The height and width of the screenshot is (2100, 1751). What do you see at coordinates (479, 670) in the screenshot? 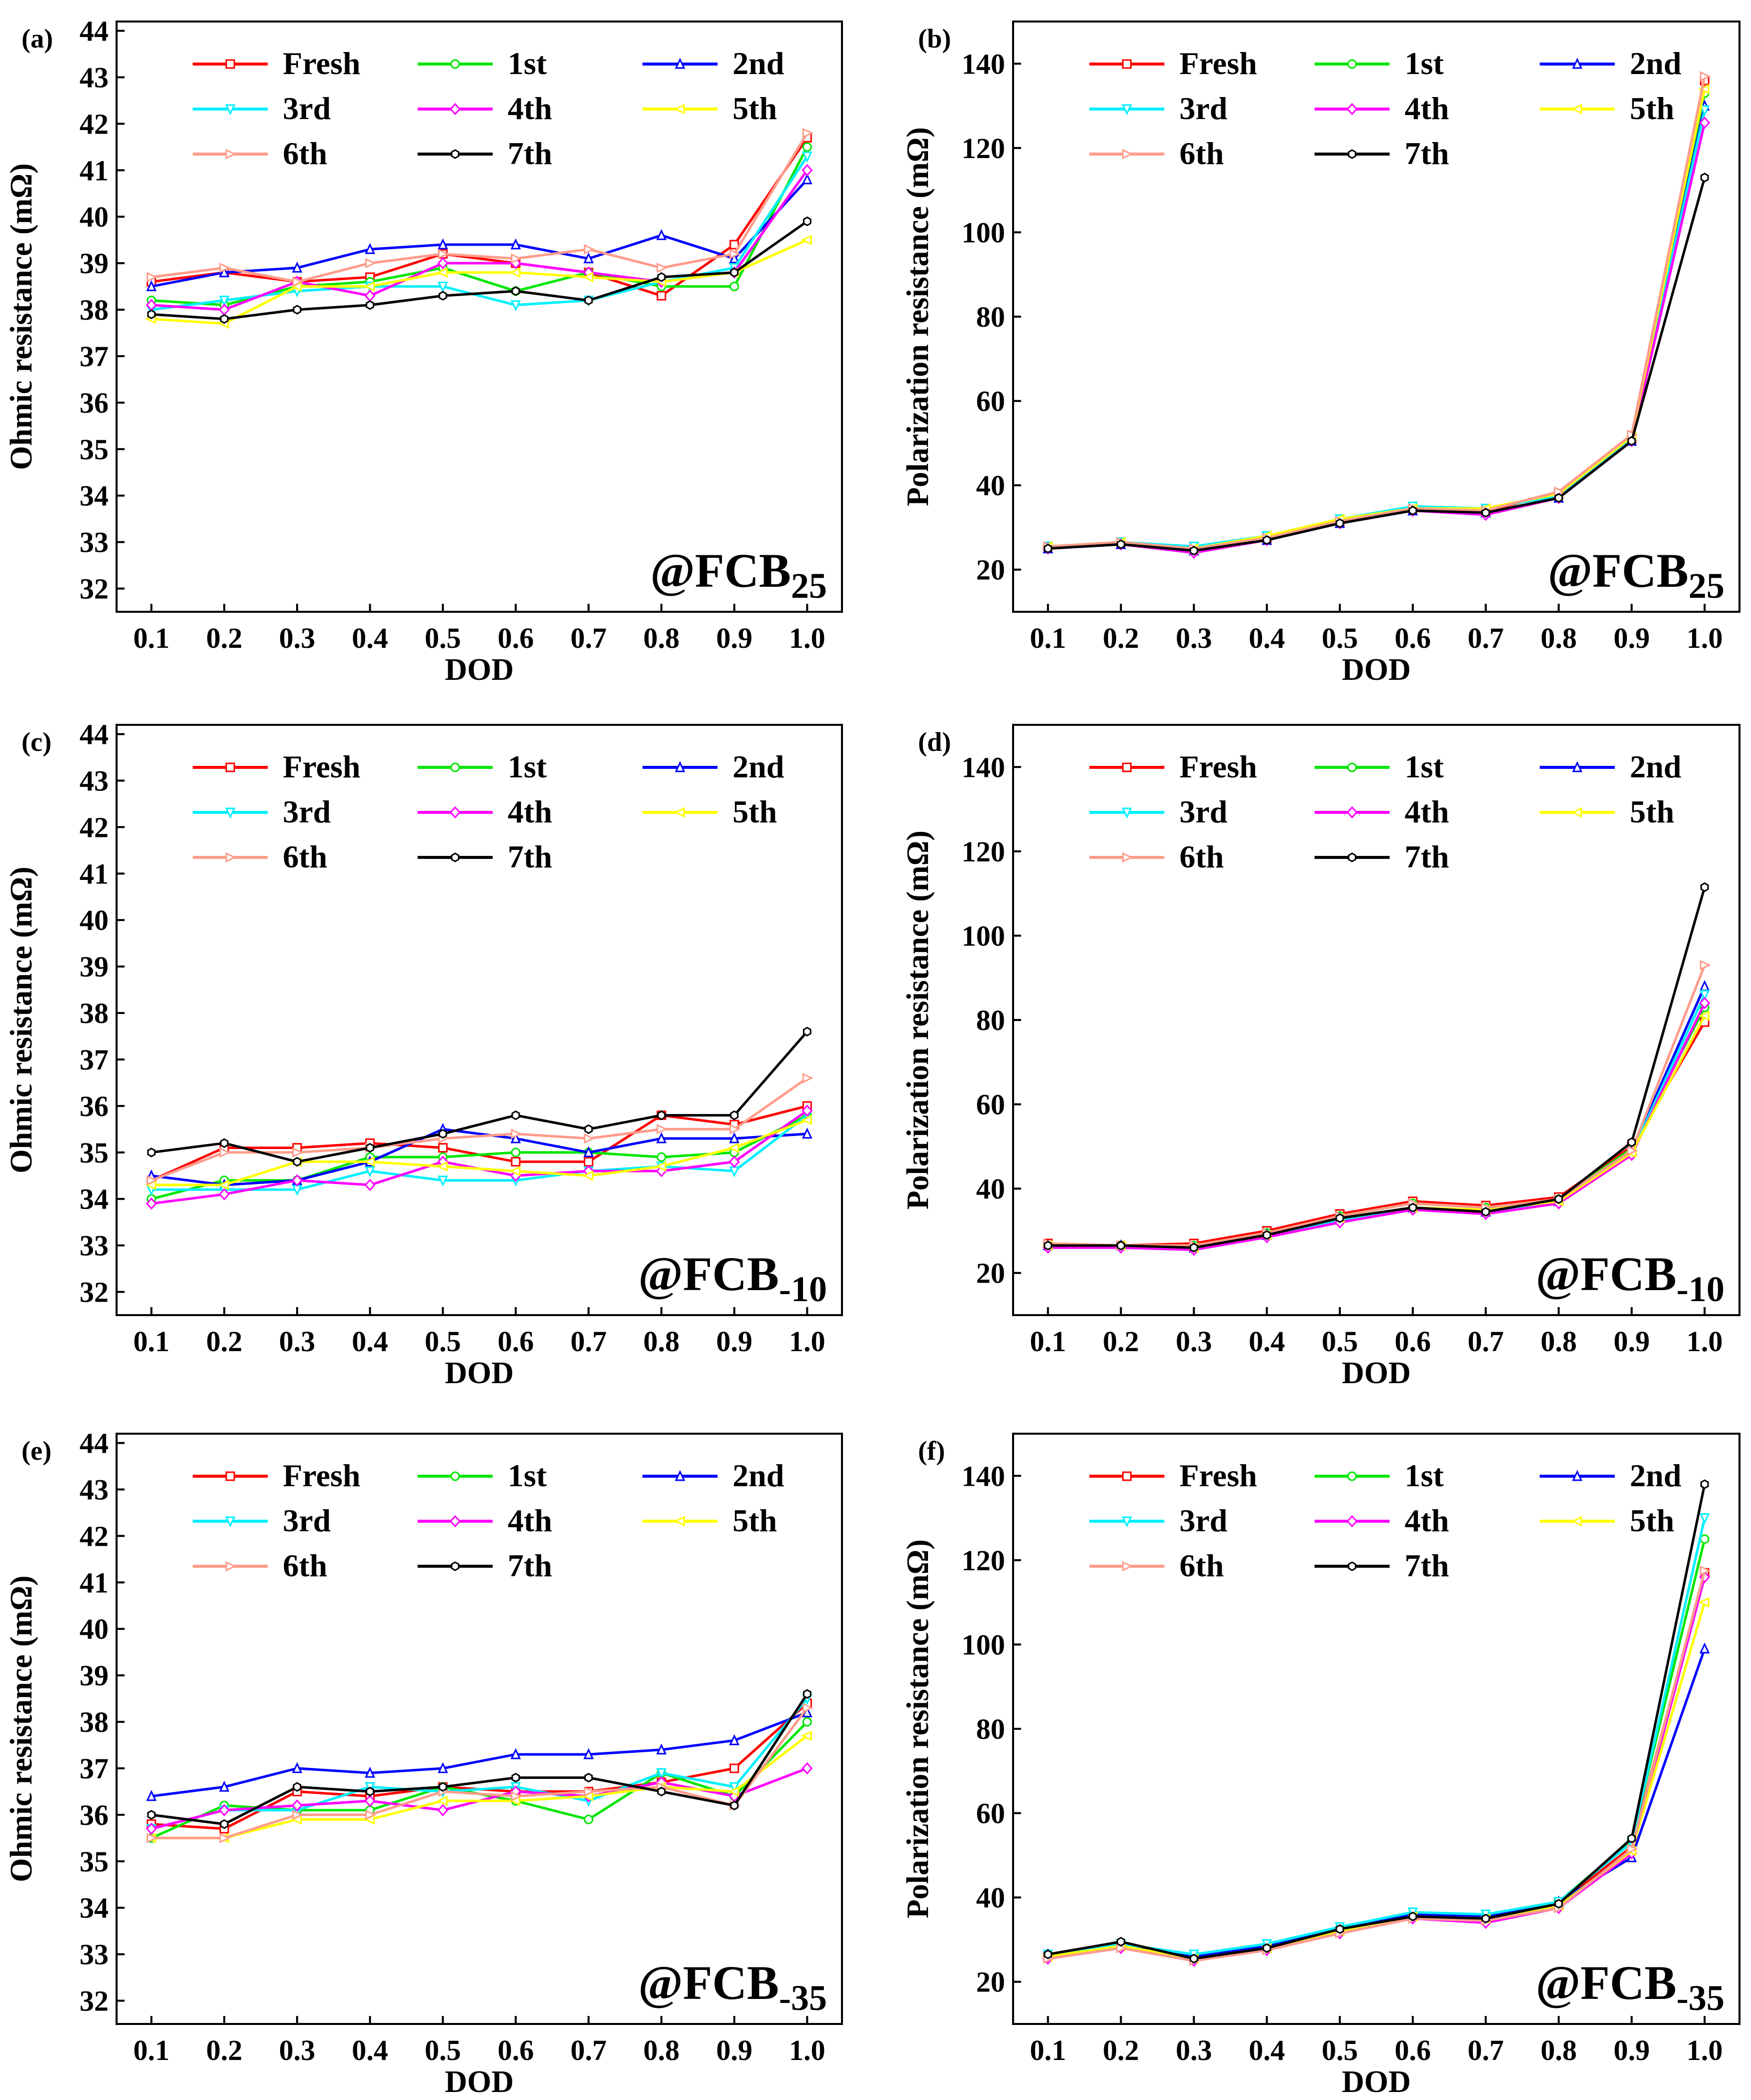
I see `x-axis-title: DOD` at bounding box center [479, 670].